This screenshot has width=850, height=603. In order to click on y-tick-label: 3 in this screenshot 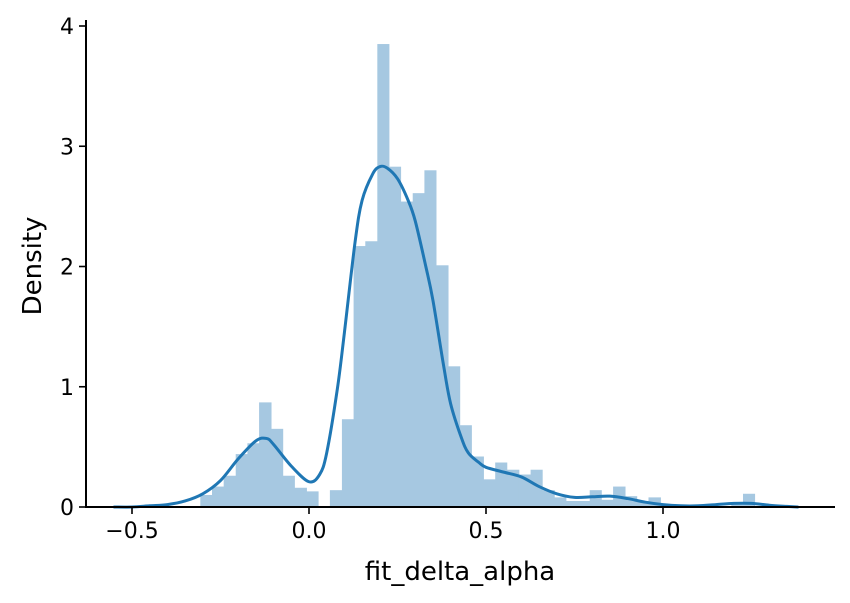, I will do `click(67, 147)`.